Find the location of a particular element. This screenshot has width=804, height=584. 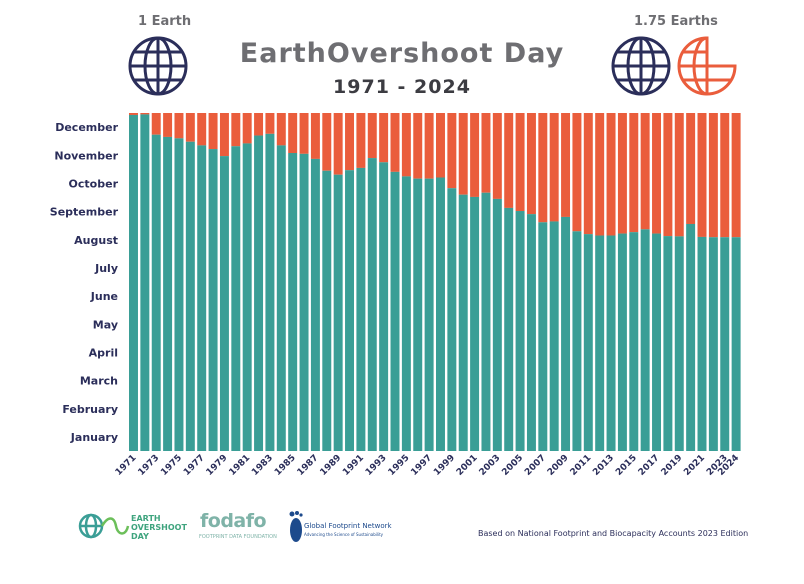

x-axis-label: 1981 is located at coordinates (240, 465).